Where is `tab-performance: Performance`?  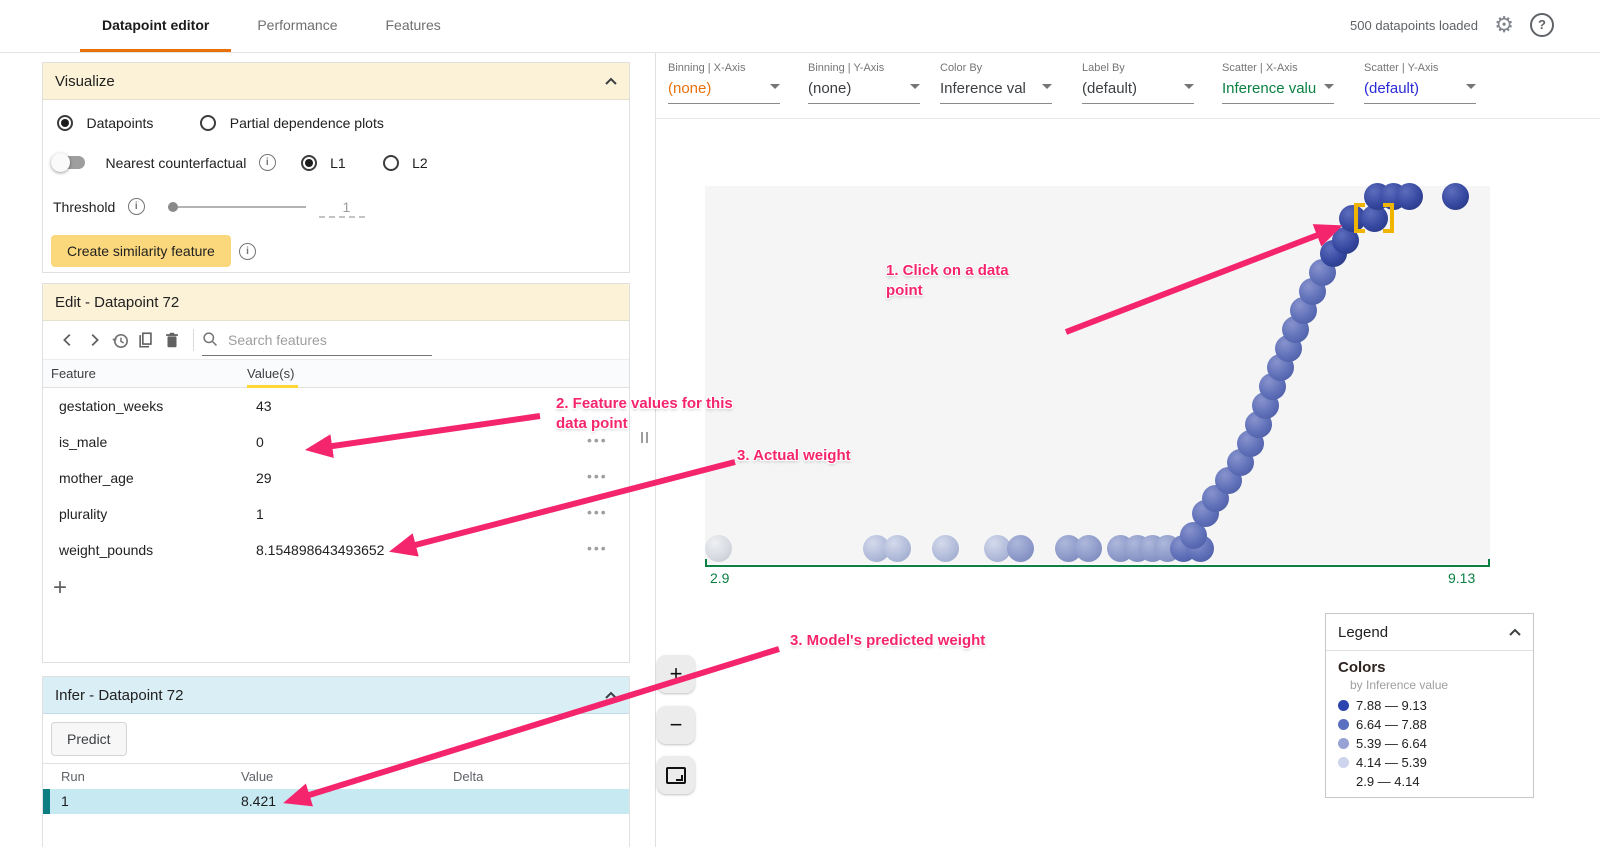 tab-performance: Performance is located at coordinates (297, 25).